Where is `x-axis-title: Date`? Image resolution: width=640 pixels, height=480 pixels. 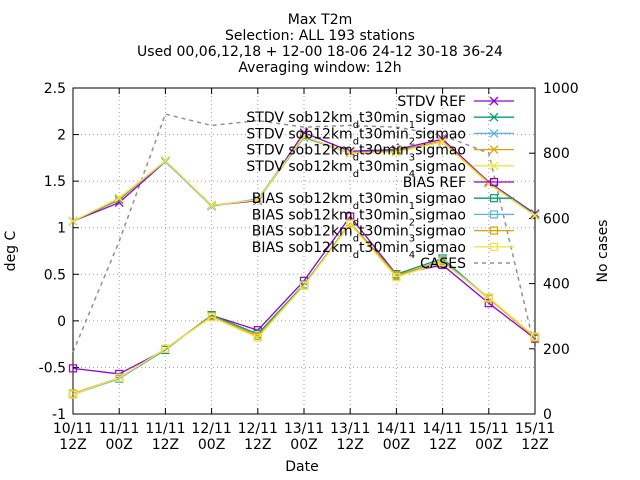
x-axis-title: Date is located at coordinates (301, 467).